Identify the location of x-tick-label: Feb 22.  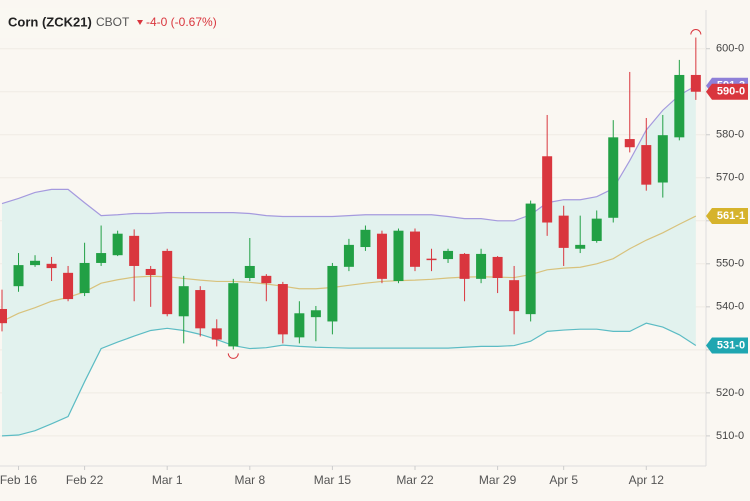
(85, 480).